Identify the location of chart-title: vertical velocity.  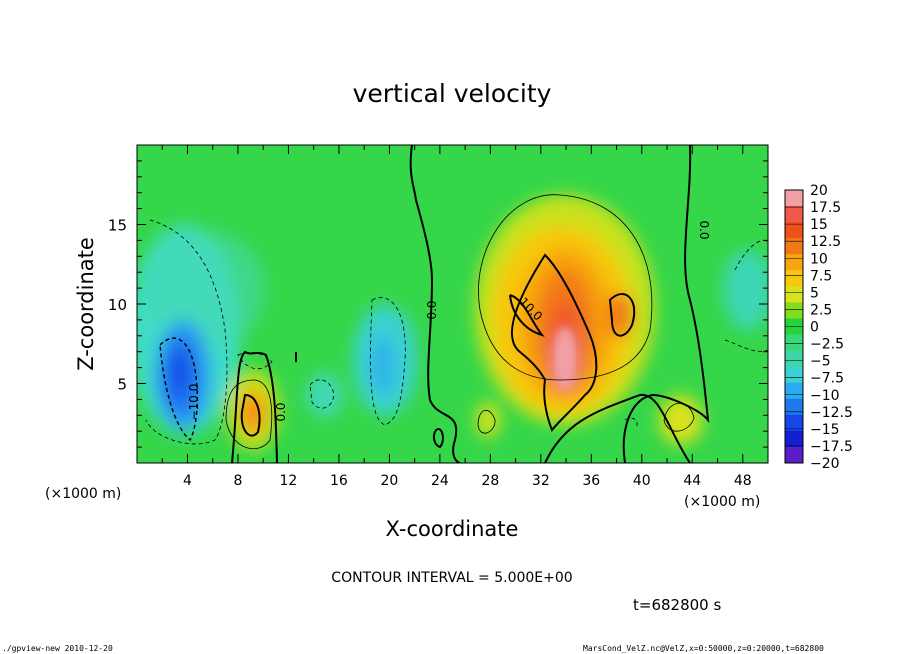
(452, 93).